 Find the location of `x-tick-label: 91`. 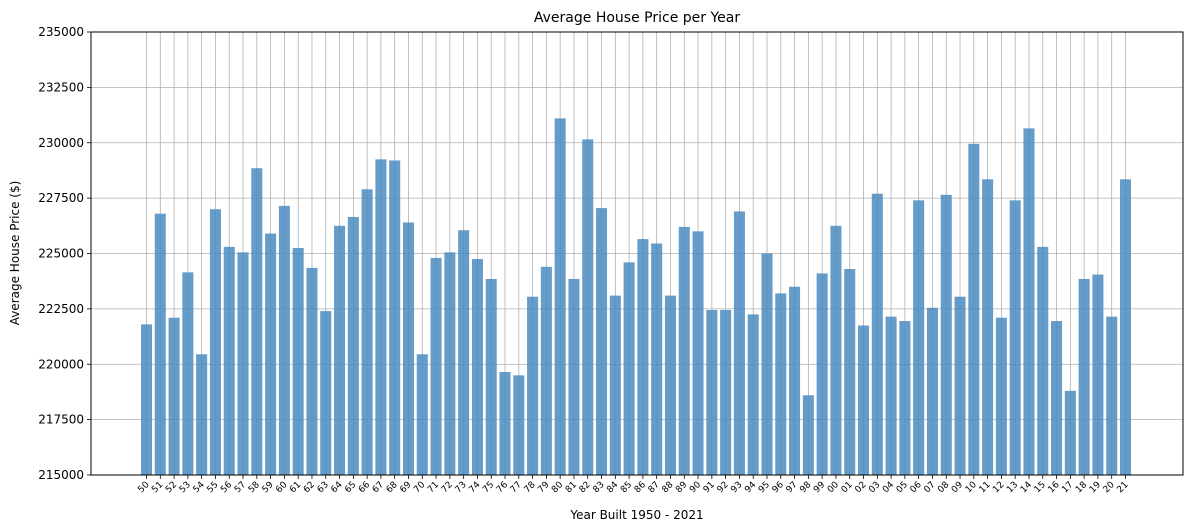

x-tick-label: 91 is located at coordinates (709, 487).